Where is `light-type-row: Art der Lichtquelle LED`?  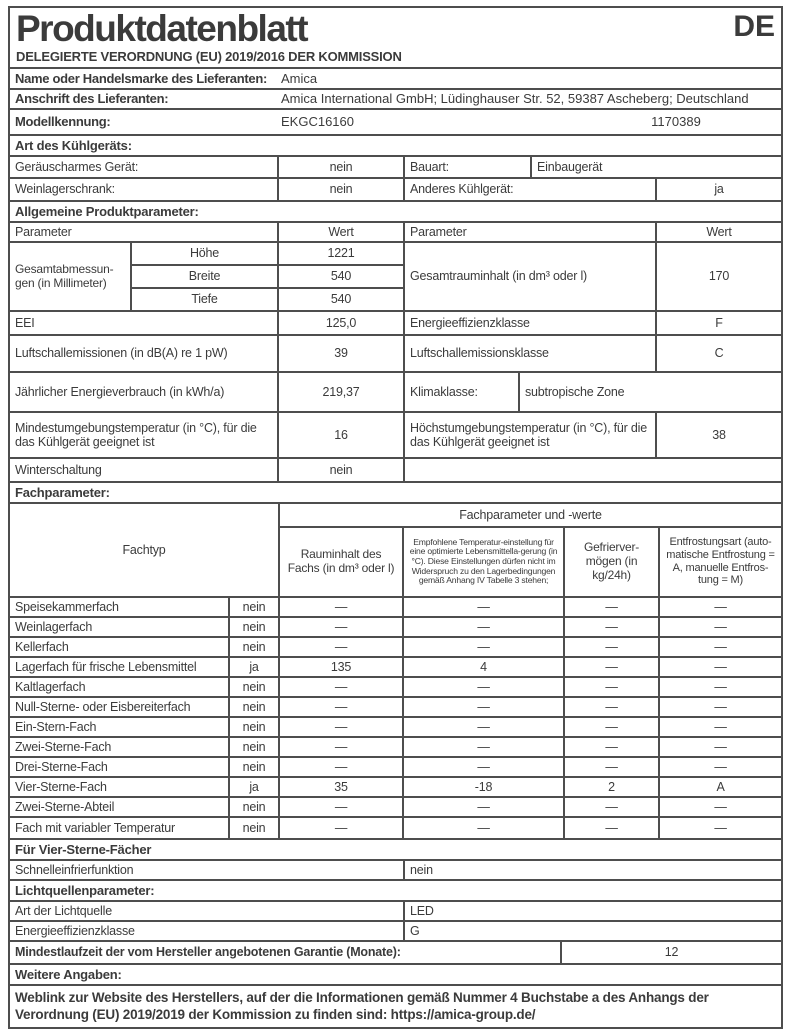
light-type-row: Art der Lichtquelle LED is located at coordinates (395, 910).